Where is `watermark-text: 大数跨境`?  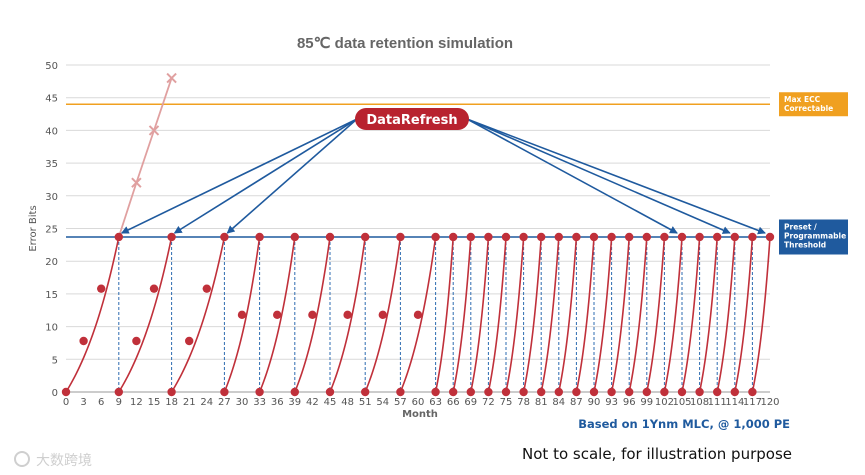 watermark-text: 大数跨境 is located at coordinates (64, 461).